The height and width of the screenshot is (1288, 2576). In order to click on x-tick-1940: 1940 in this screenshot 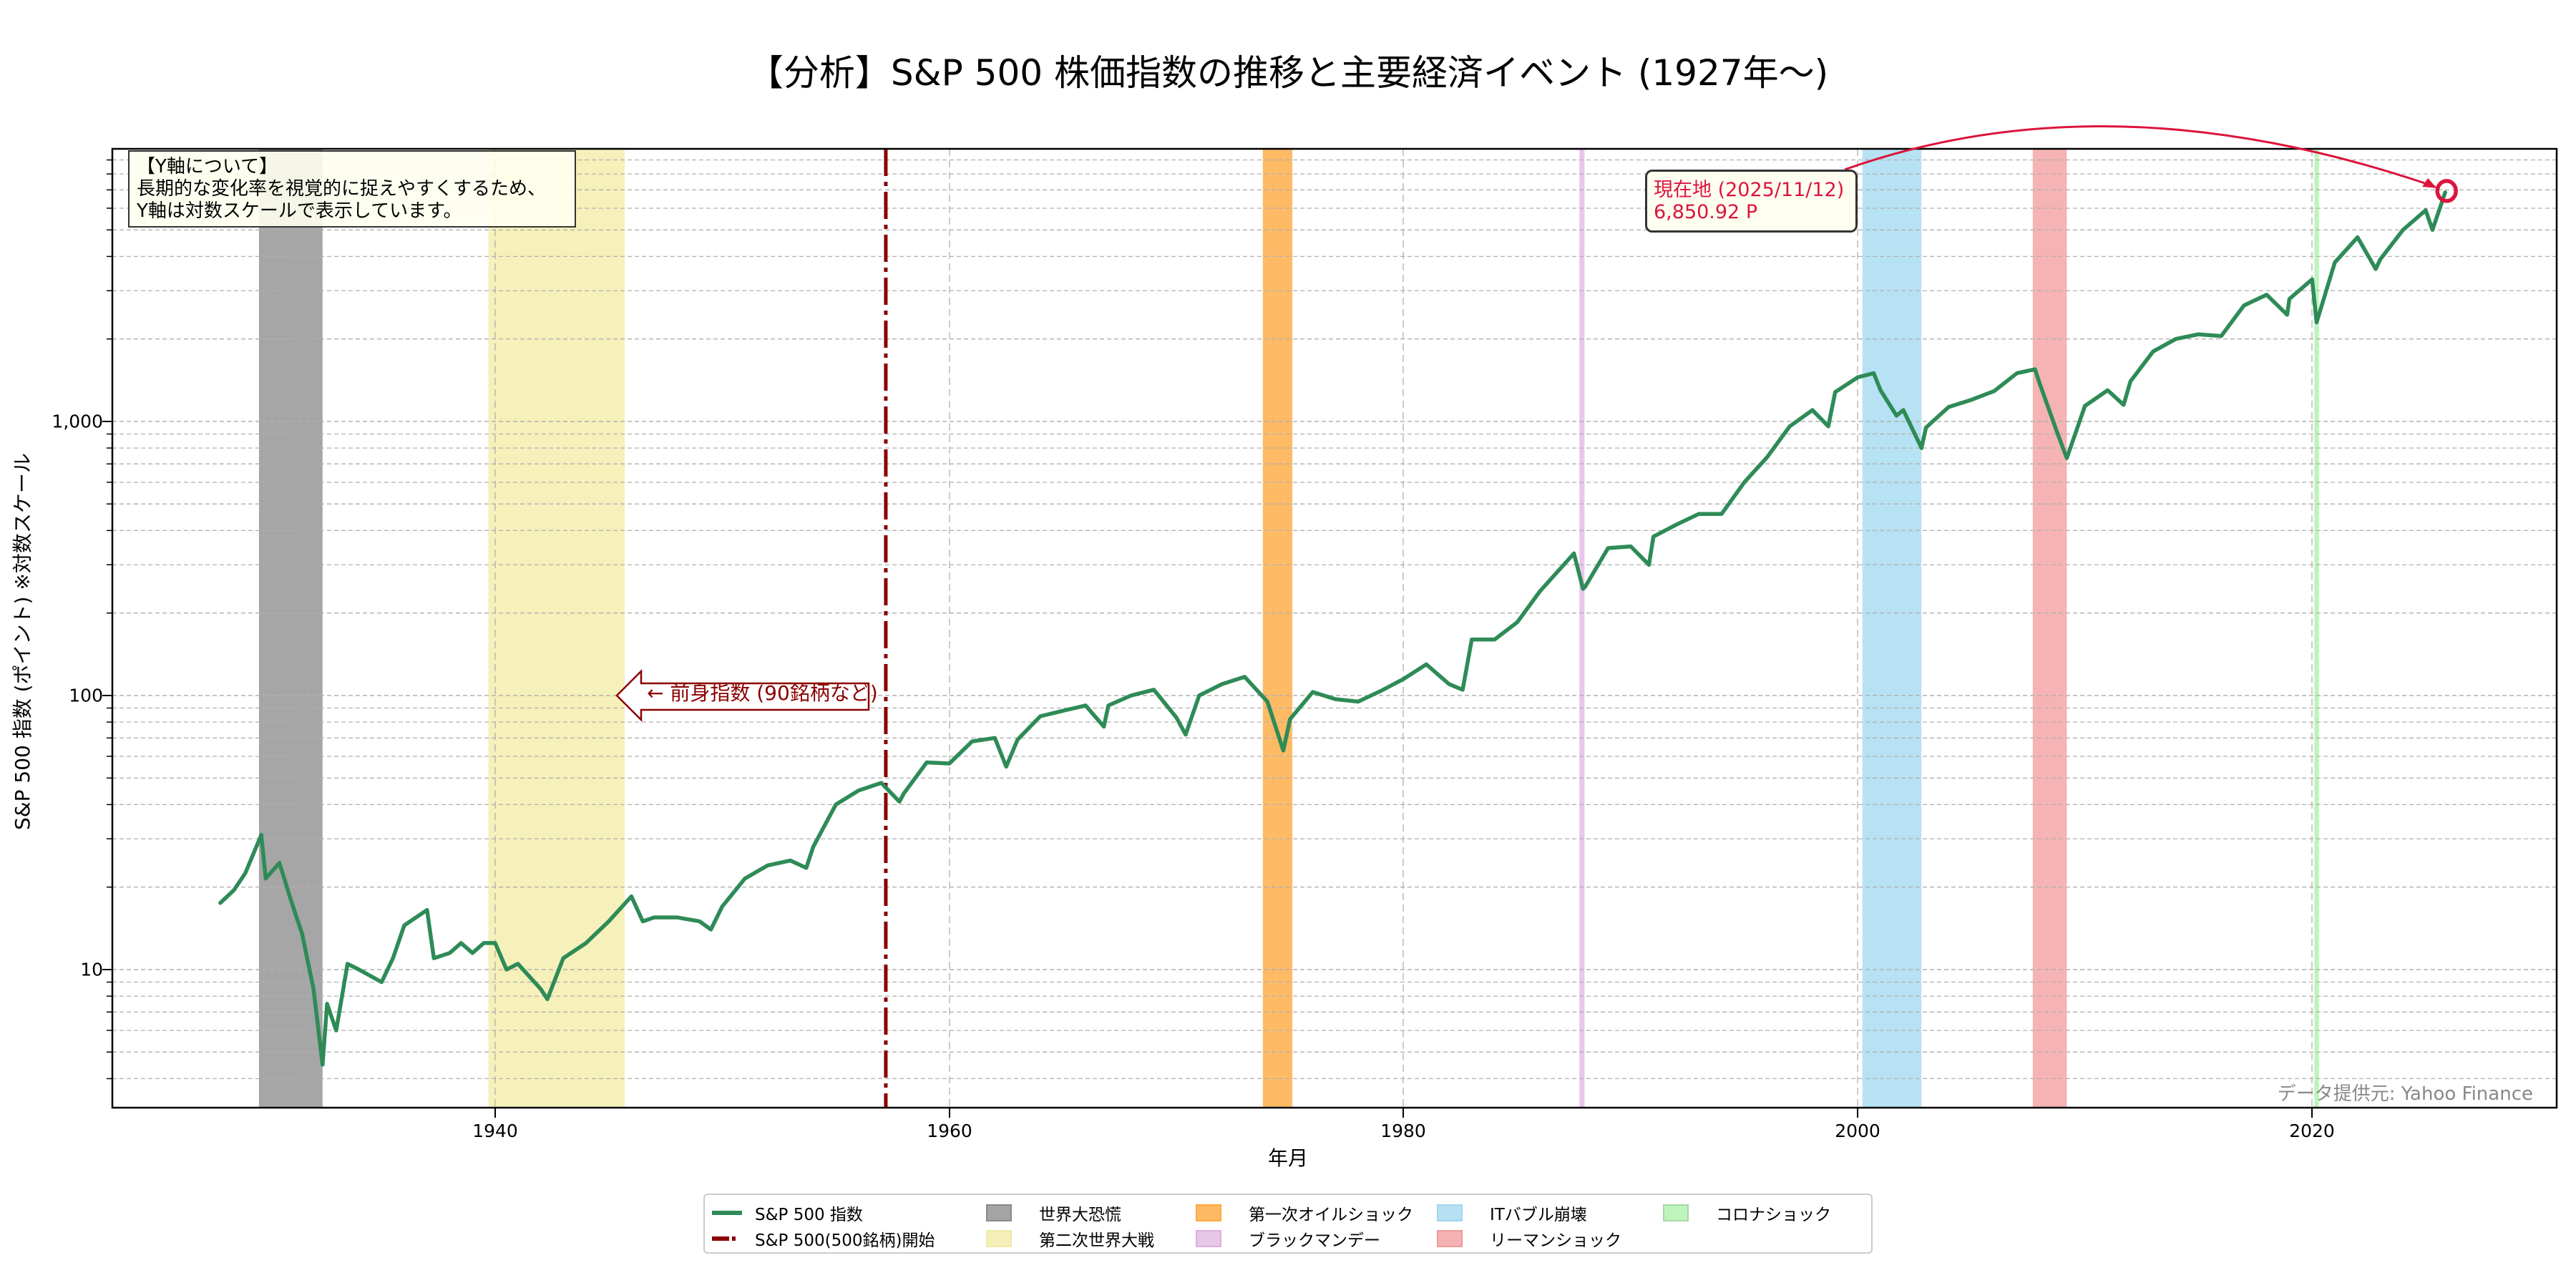, I will do `click(495, 1131)`.